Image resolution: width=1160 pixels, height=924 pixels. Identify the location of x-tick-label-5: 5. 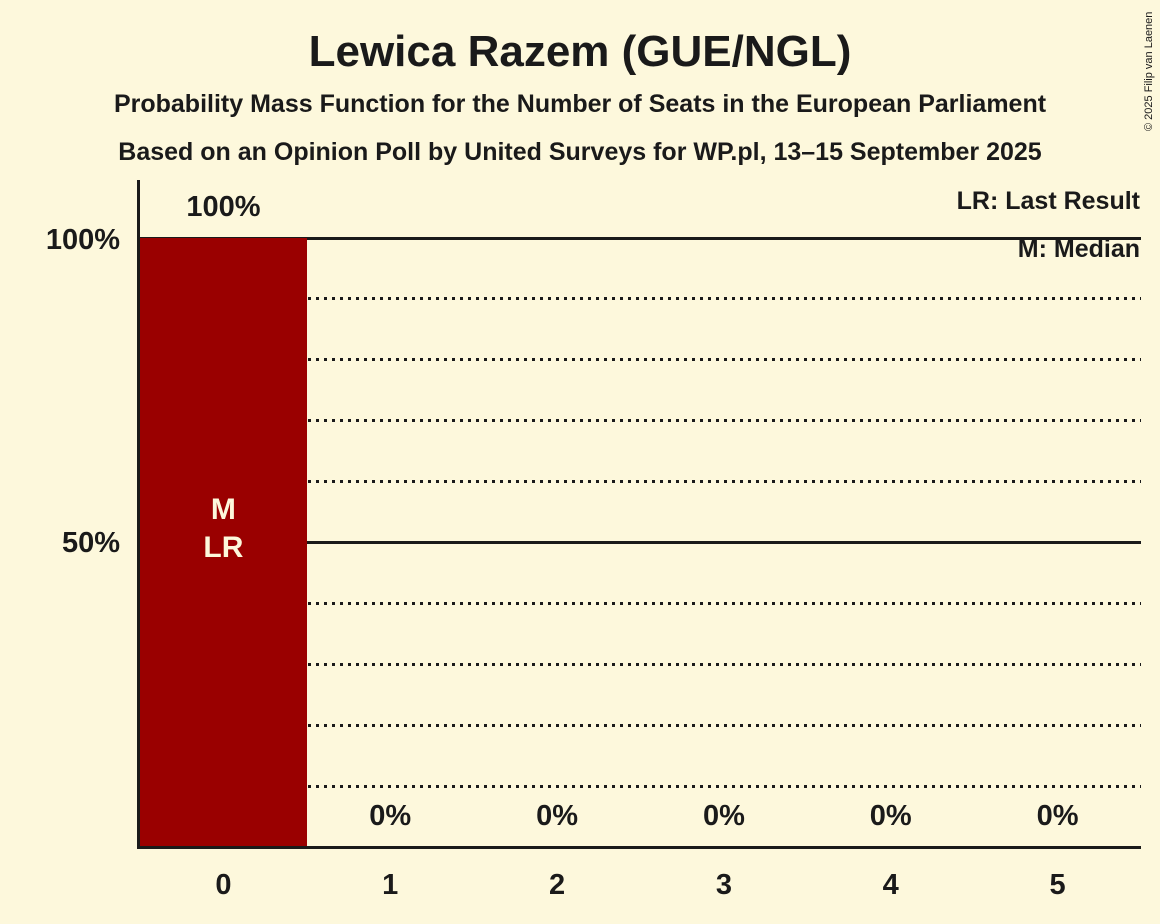
(1057, 885).